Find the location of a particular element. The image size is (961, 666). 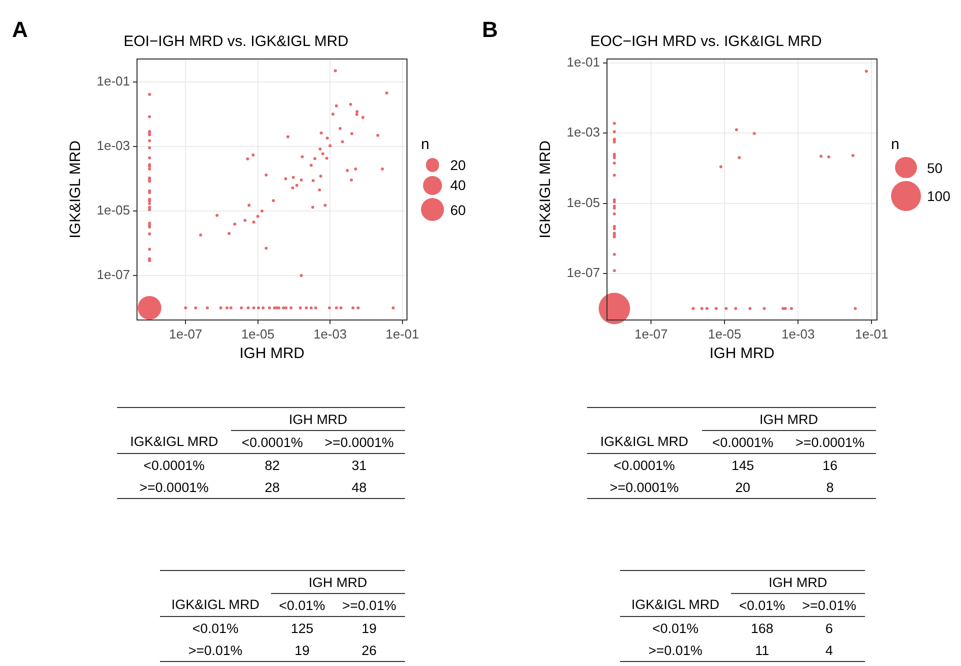

legend-label: 60 is located at coordinates (458, 210).